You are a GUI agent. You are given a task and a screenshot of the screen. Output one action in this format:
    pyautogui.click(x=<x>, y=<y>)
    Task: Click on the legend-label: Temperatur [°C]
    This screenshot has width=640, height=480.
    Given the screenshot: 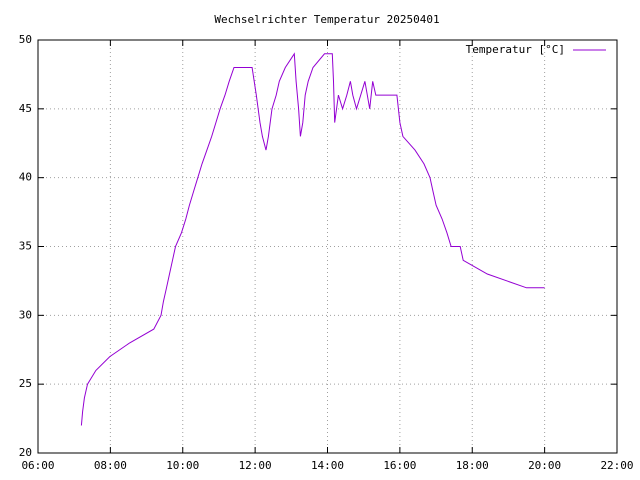 What is the action you would take?
    pyautogui.click(x=515, y=49)
    